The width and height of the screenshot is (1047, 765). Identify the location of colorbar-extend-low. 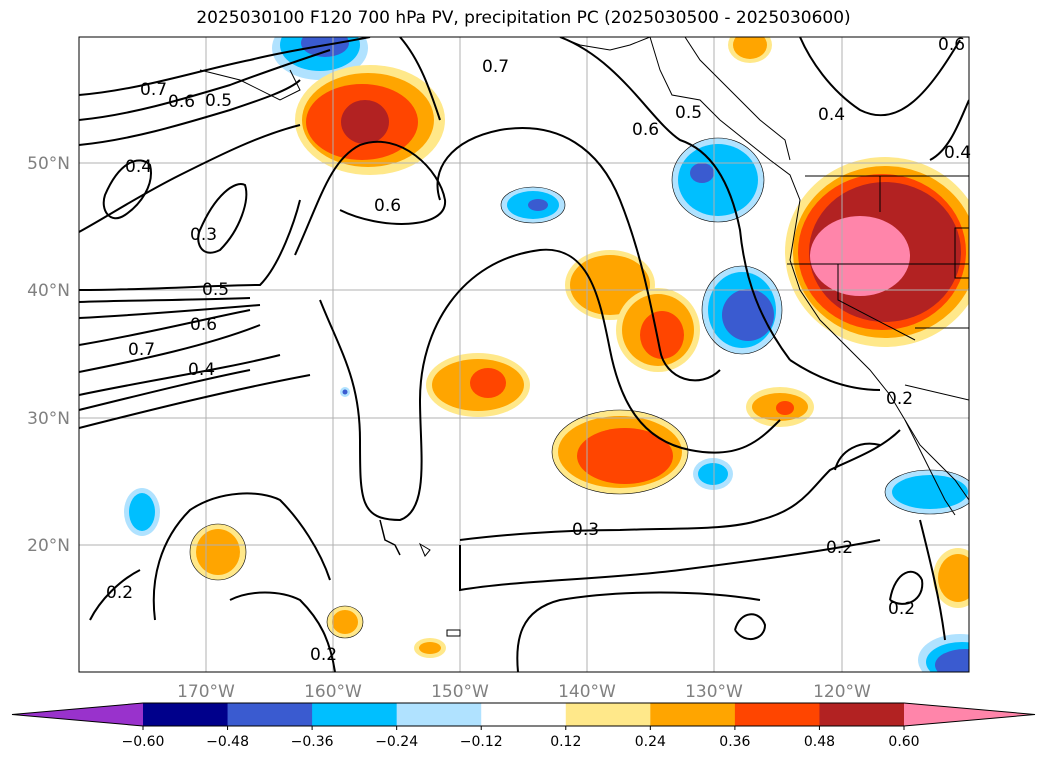
(77, 714).